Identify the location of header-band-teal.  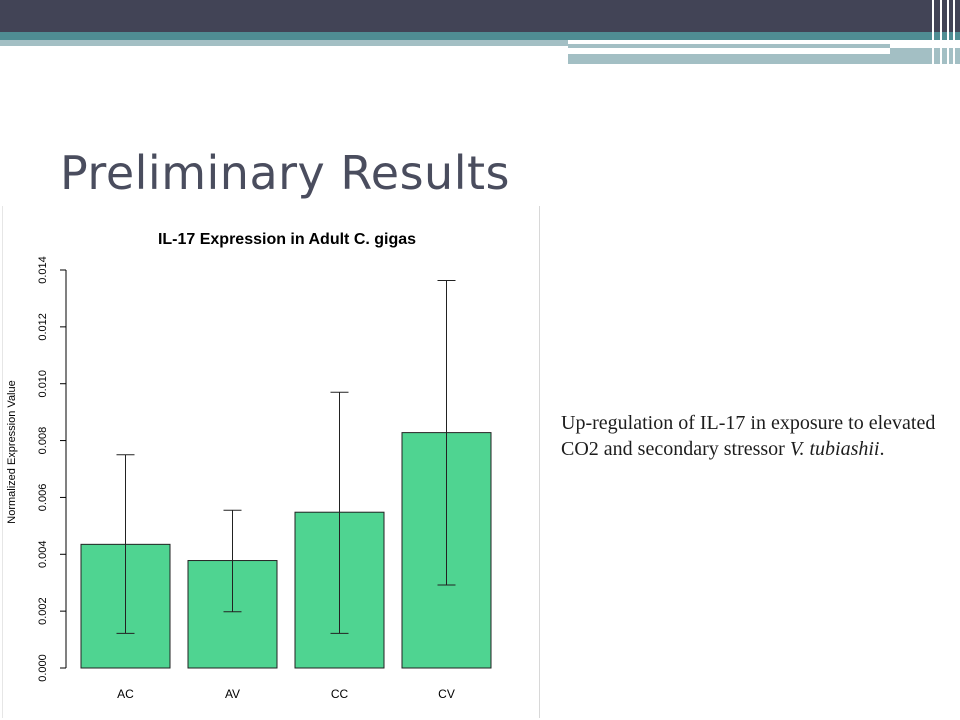
(480, 36).